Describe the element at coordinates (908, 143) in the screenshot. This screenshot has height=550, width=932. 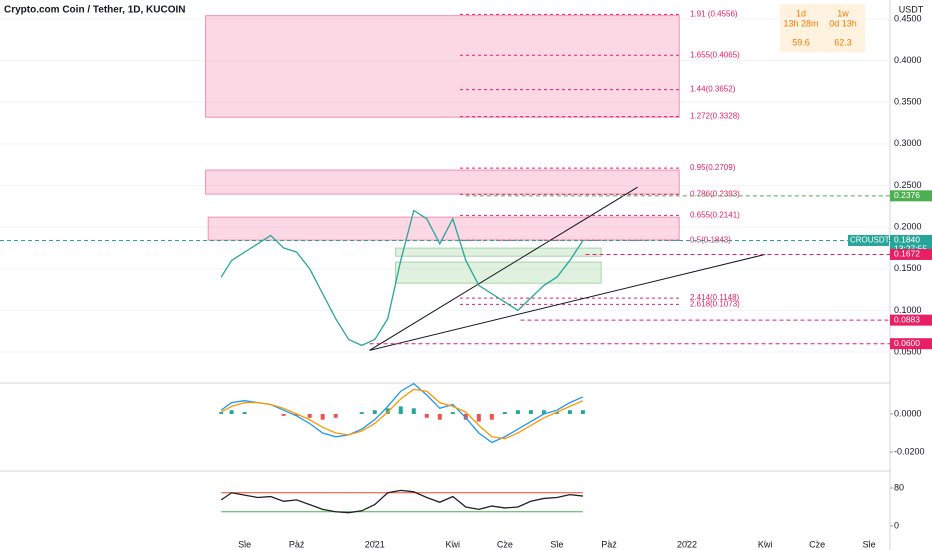
I see `y-tick-label: 0.3000` at that location.